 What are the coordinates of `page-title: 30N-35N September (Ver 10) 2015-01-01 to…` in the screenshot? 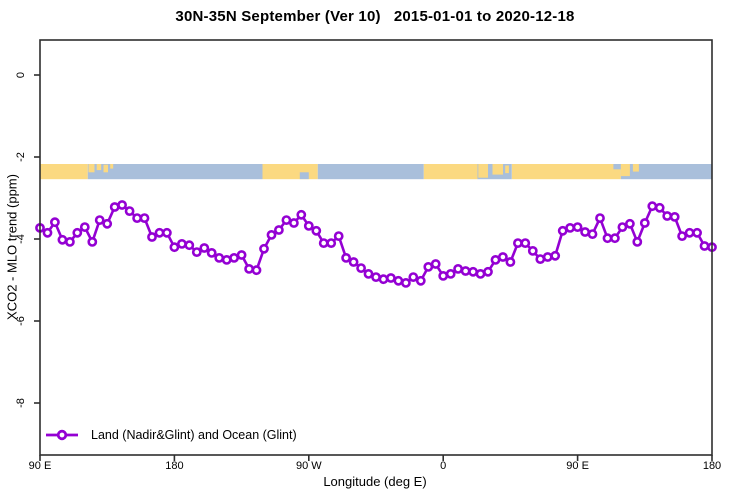 It's located at (375, 16).